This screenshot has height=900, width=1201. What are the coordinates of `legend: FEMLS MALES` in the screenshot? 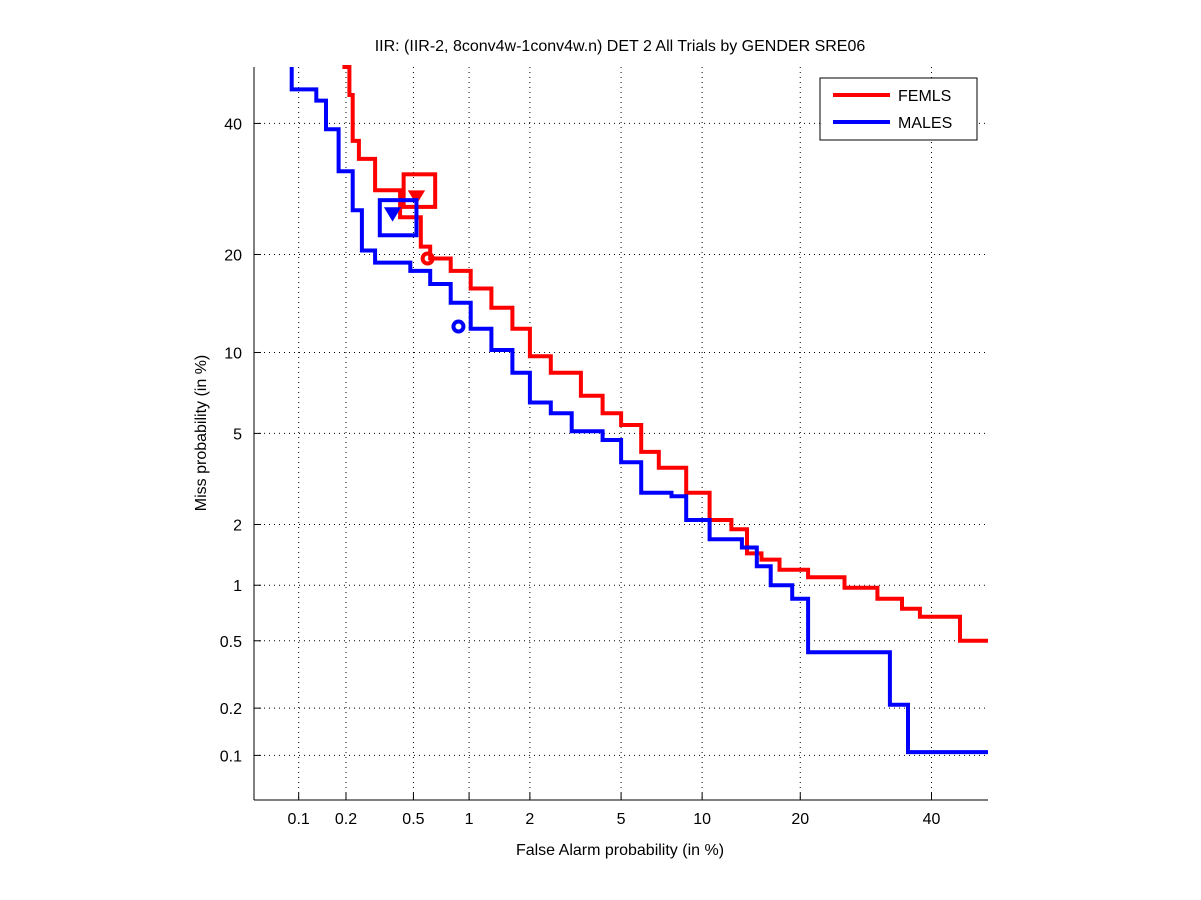 It's located at (898, 109).